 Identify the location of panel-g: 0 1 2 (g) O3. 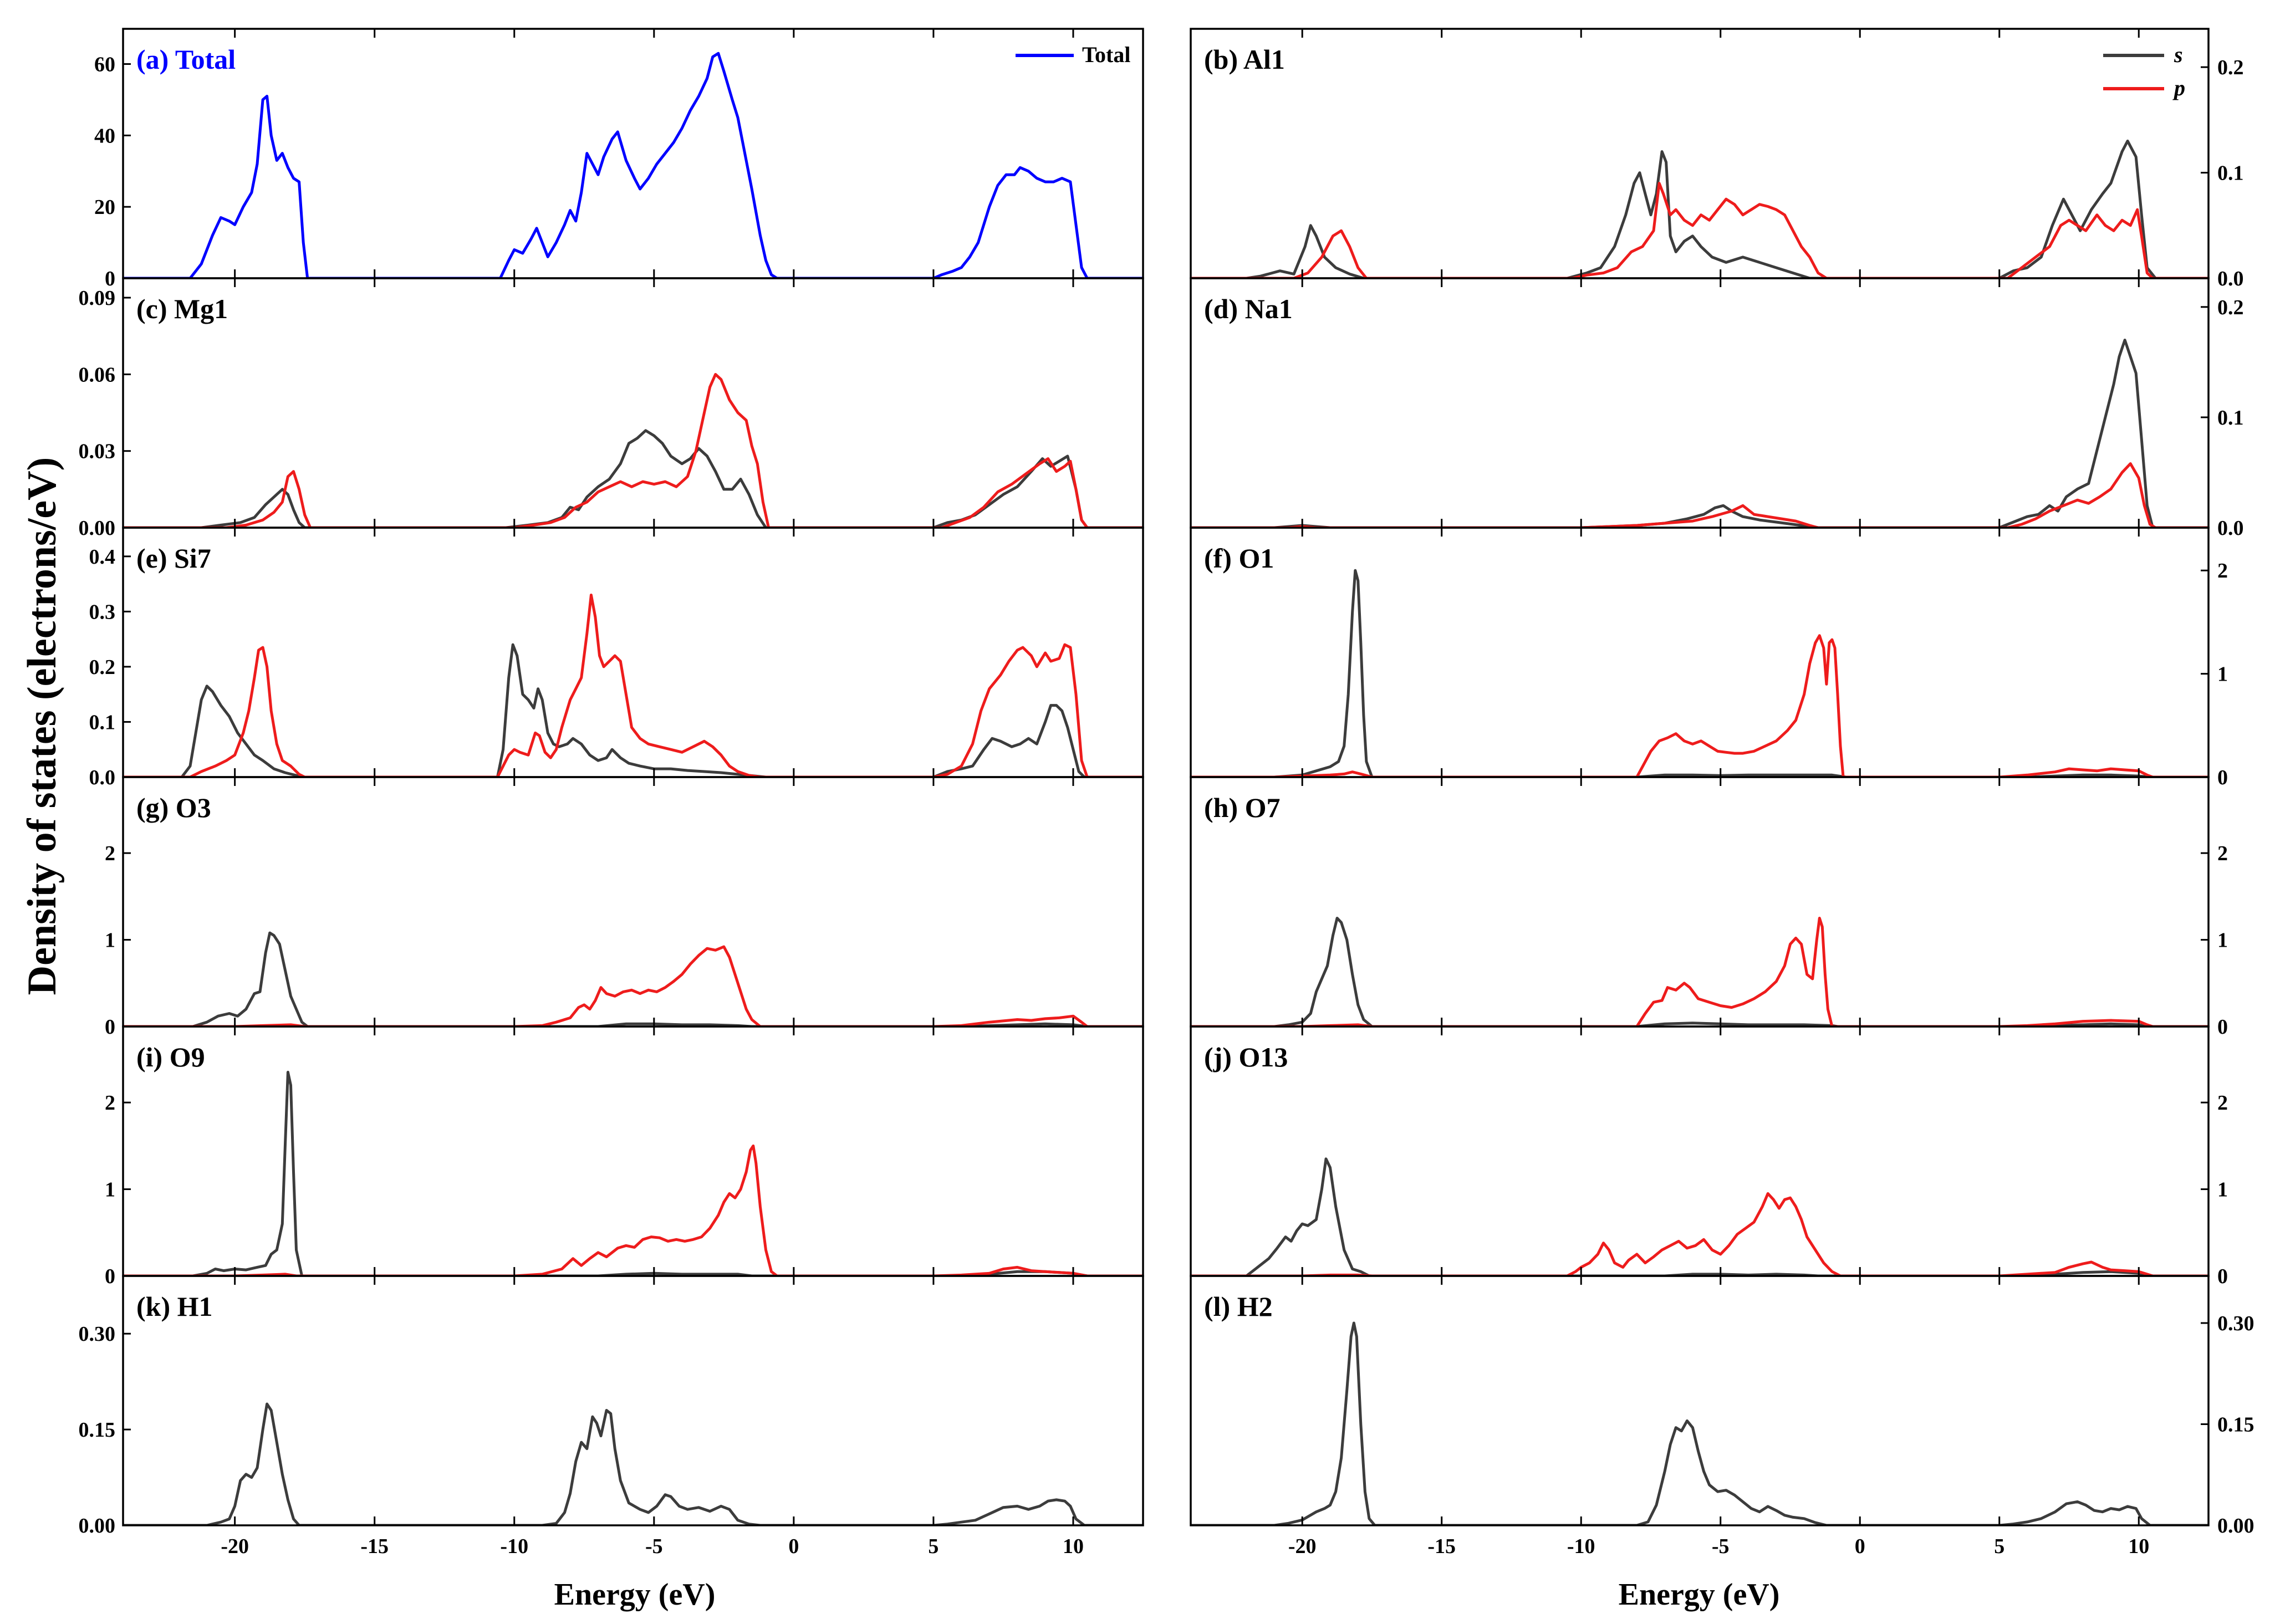
(624, 908).